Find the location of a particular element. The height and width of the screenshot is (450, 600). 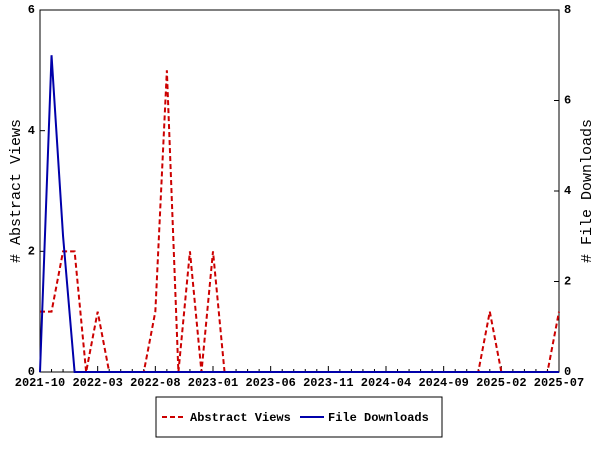

y-tick-label: 2 is located at coordinates (31, 252).